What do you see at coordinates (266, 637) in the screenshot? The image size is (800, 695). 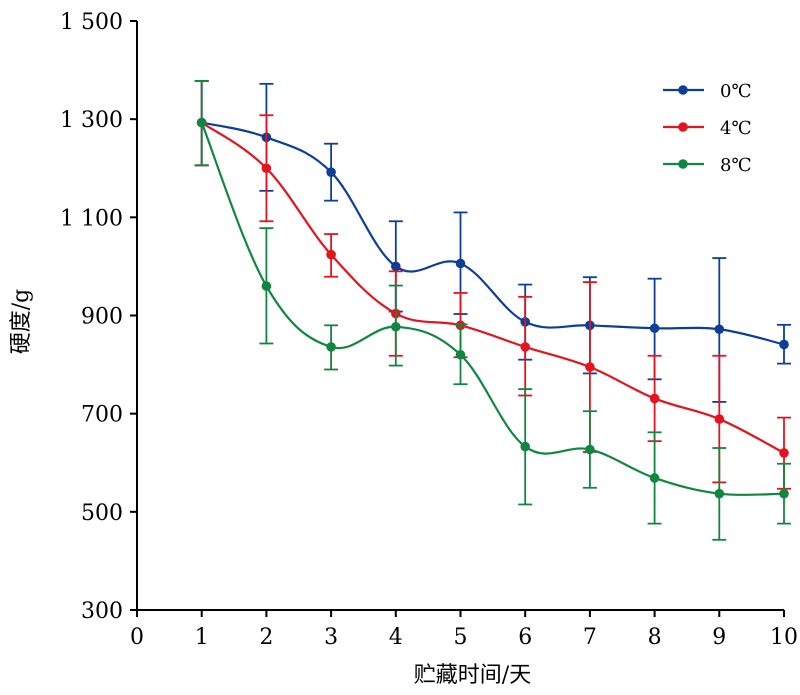 I see `x-tick-label: 2` at bounding box center [266, 637].